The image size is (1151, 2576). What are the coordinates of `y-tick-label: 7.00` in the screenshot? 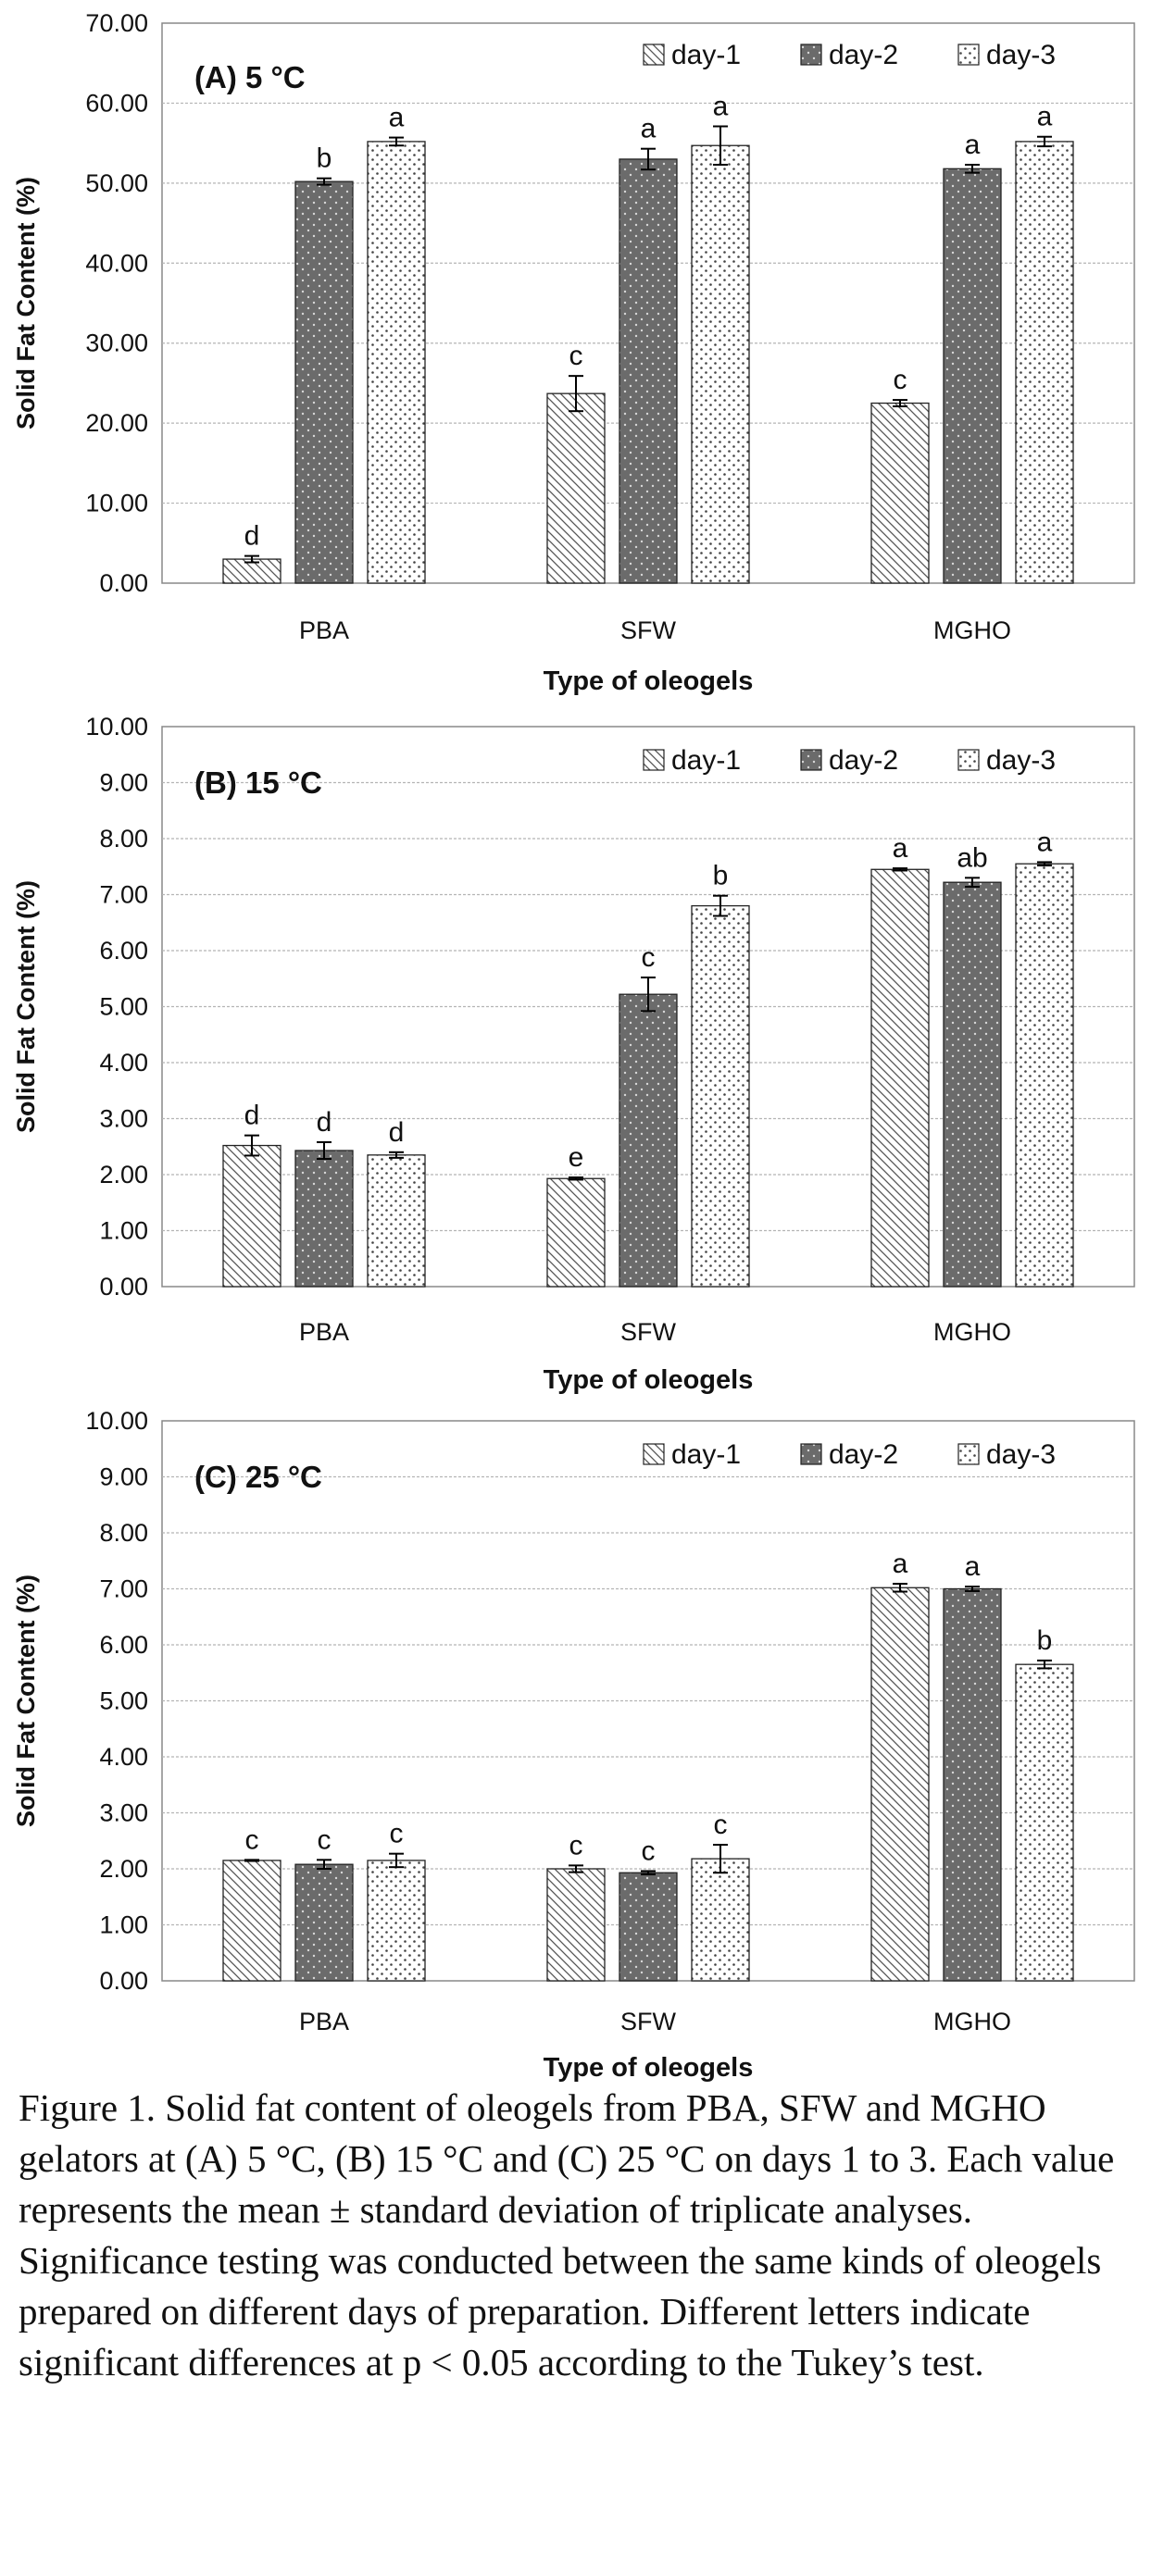 It's located at (123, 895).